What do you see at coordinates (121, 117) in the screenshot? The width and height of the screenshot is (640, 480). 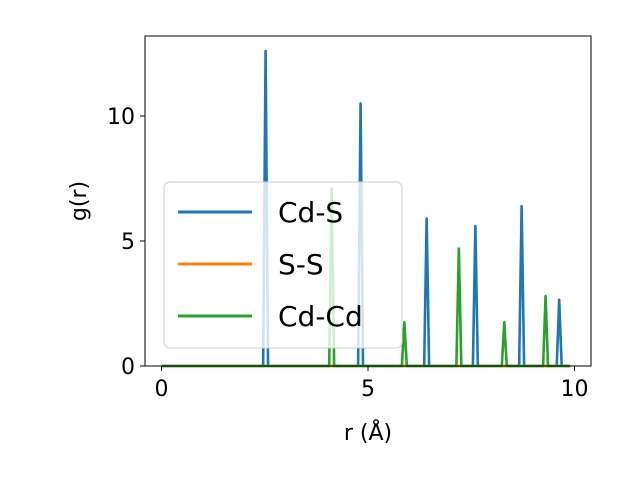 I see `y-tick-label: 10` at bounding box center [121, 117].